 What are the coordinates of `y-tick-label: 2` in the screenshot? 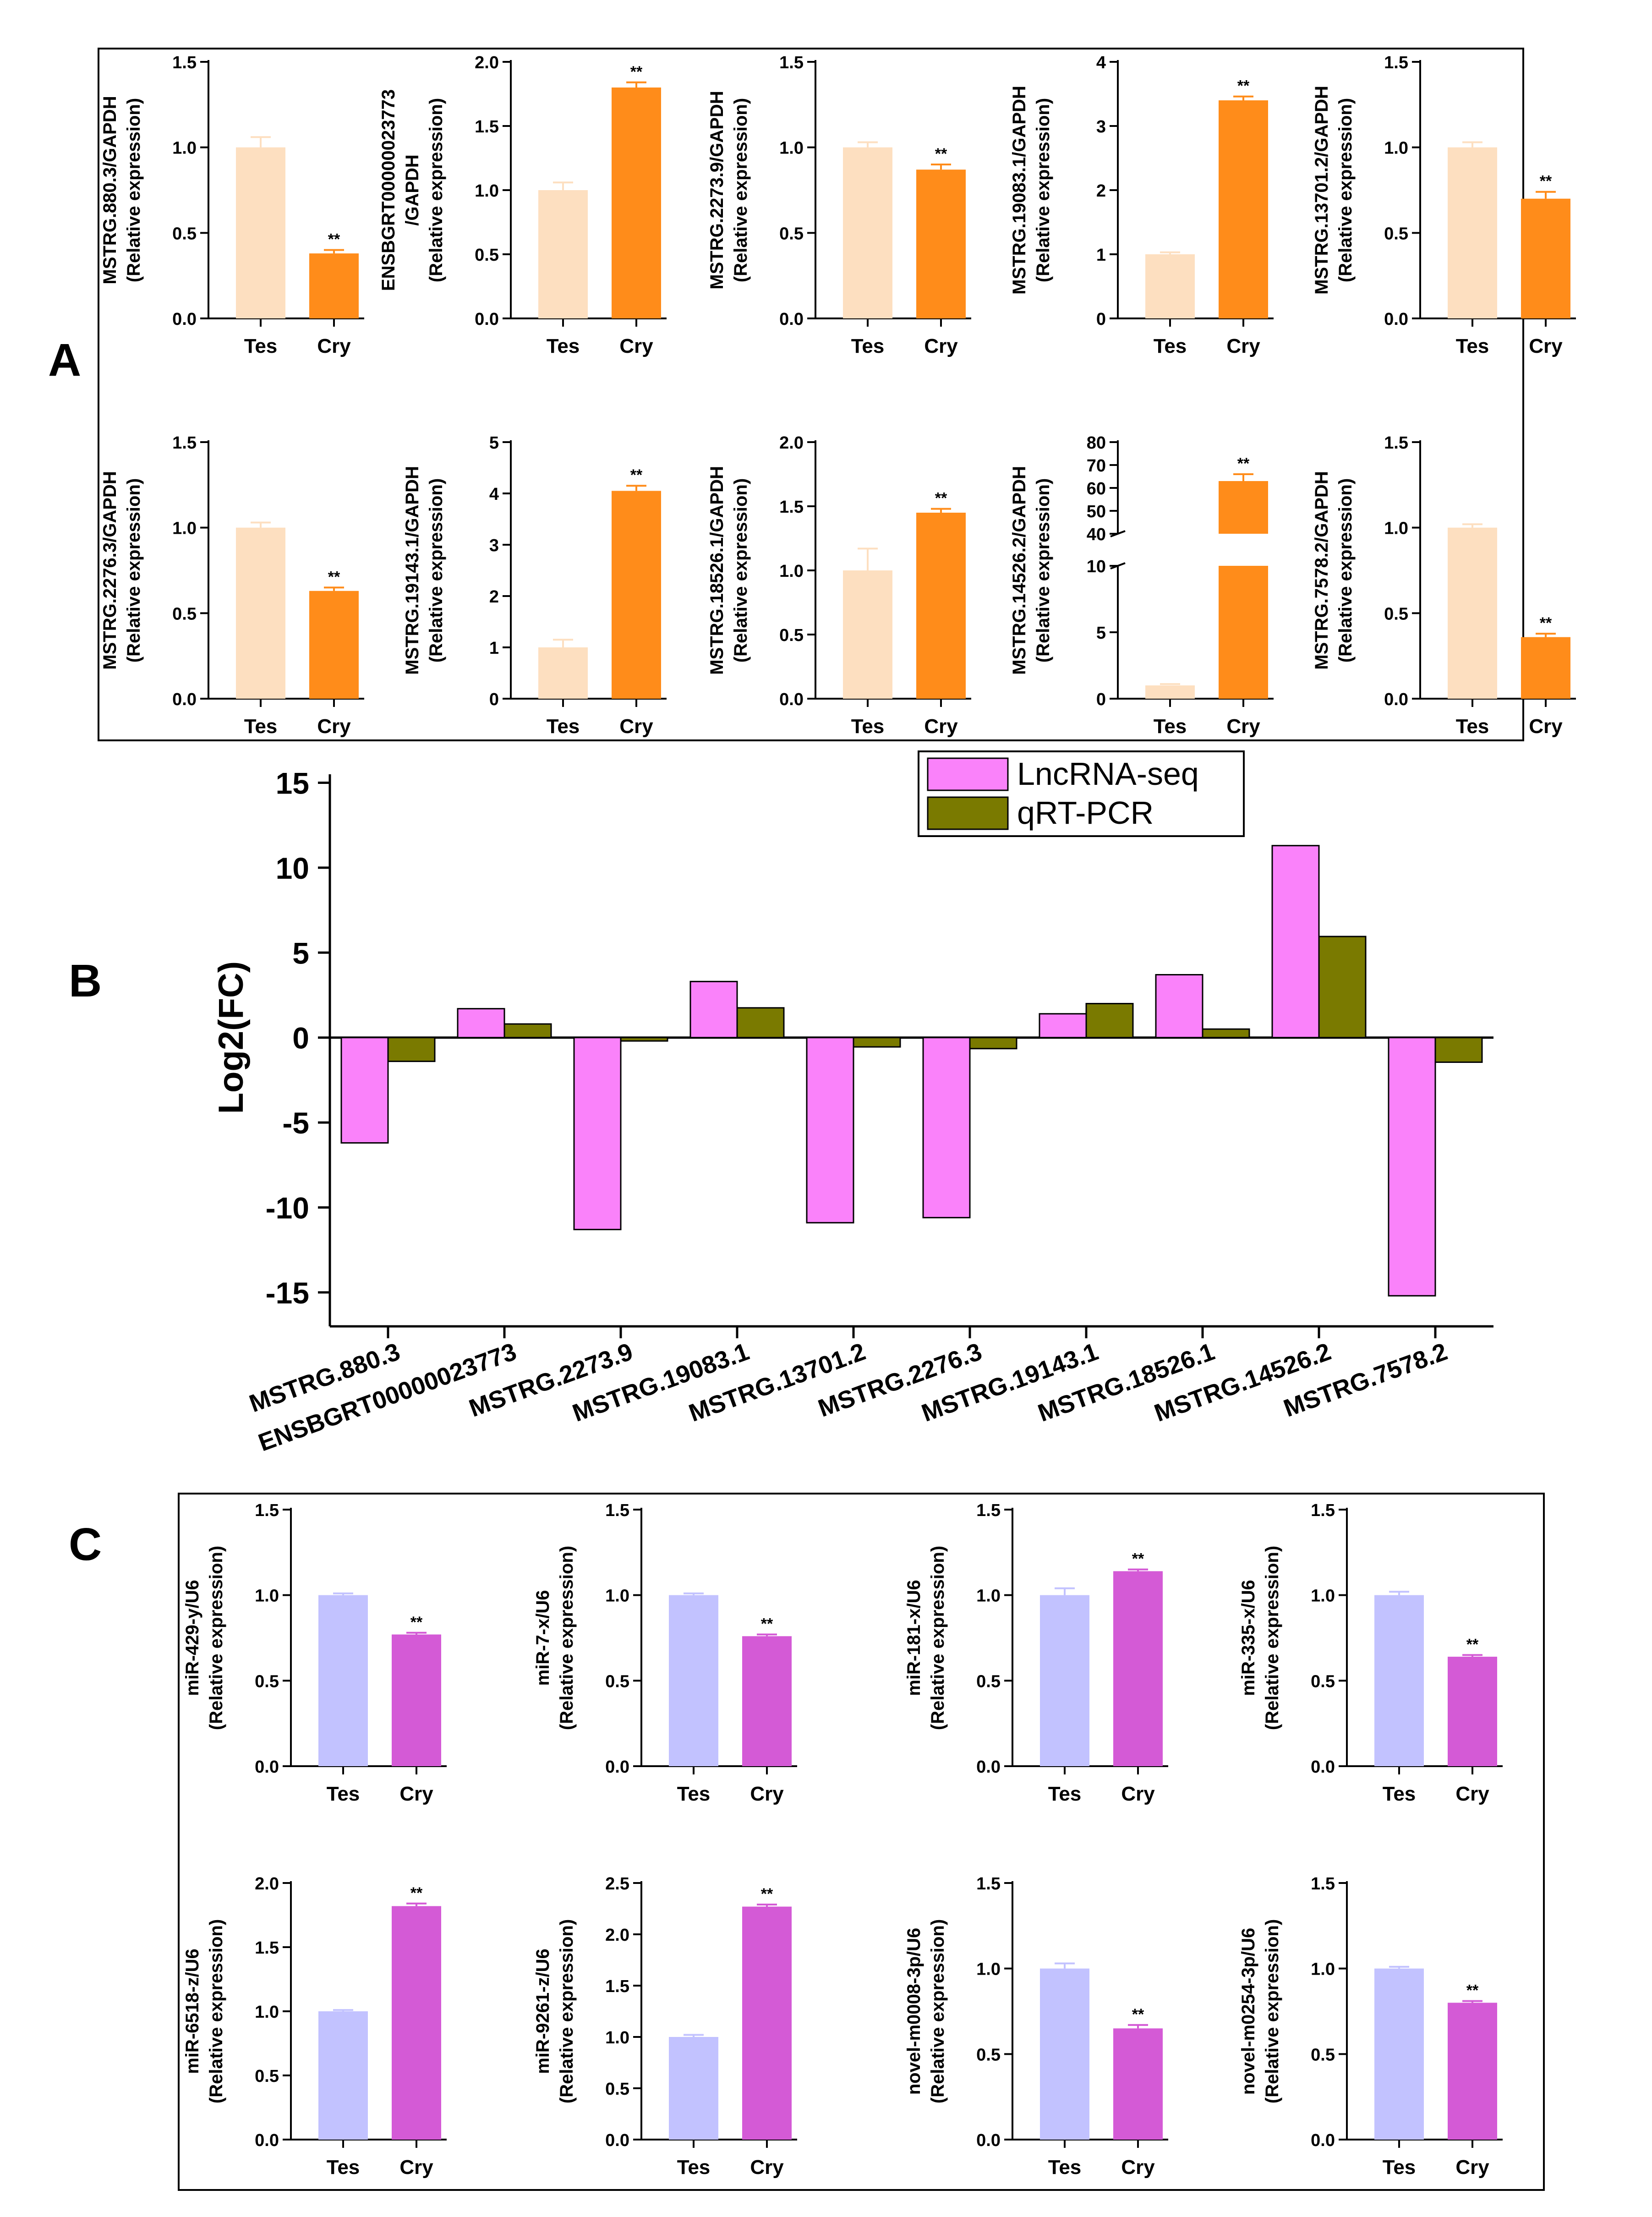 It's located at (494, 597).